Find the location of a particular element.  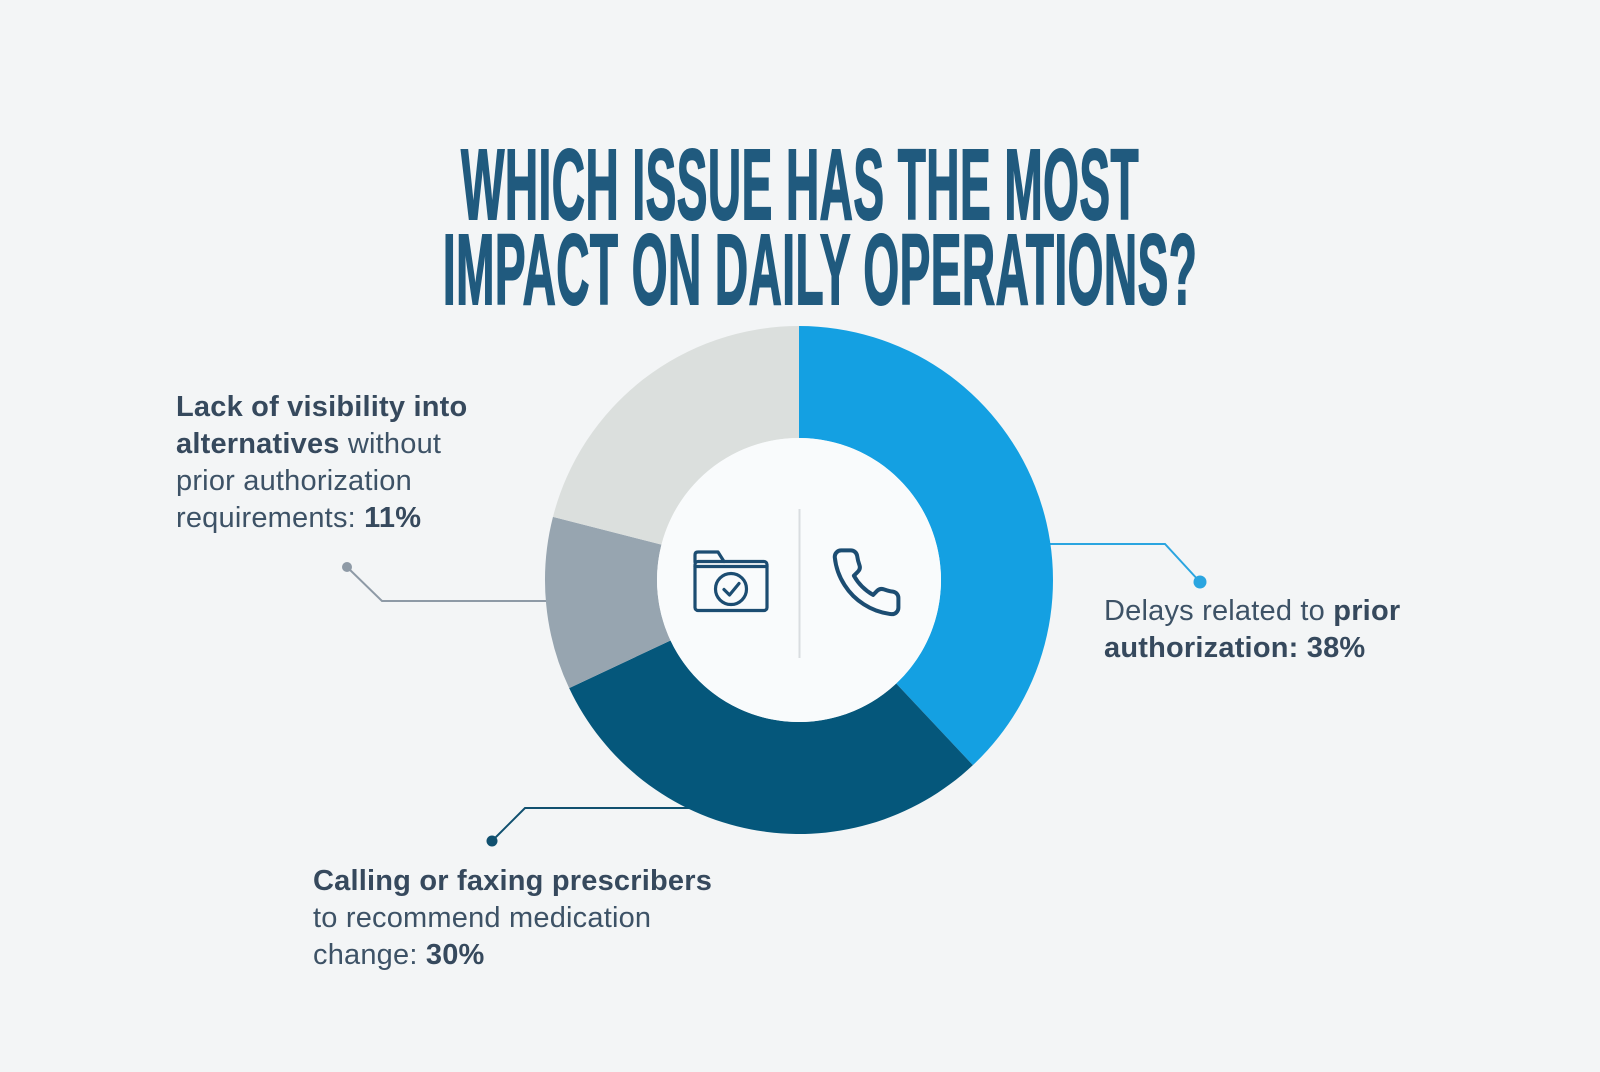

label-text-segment: alternatives is located at coordinates (258, 444).